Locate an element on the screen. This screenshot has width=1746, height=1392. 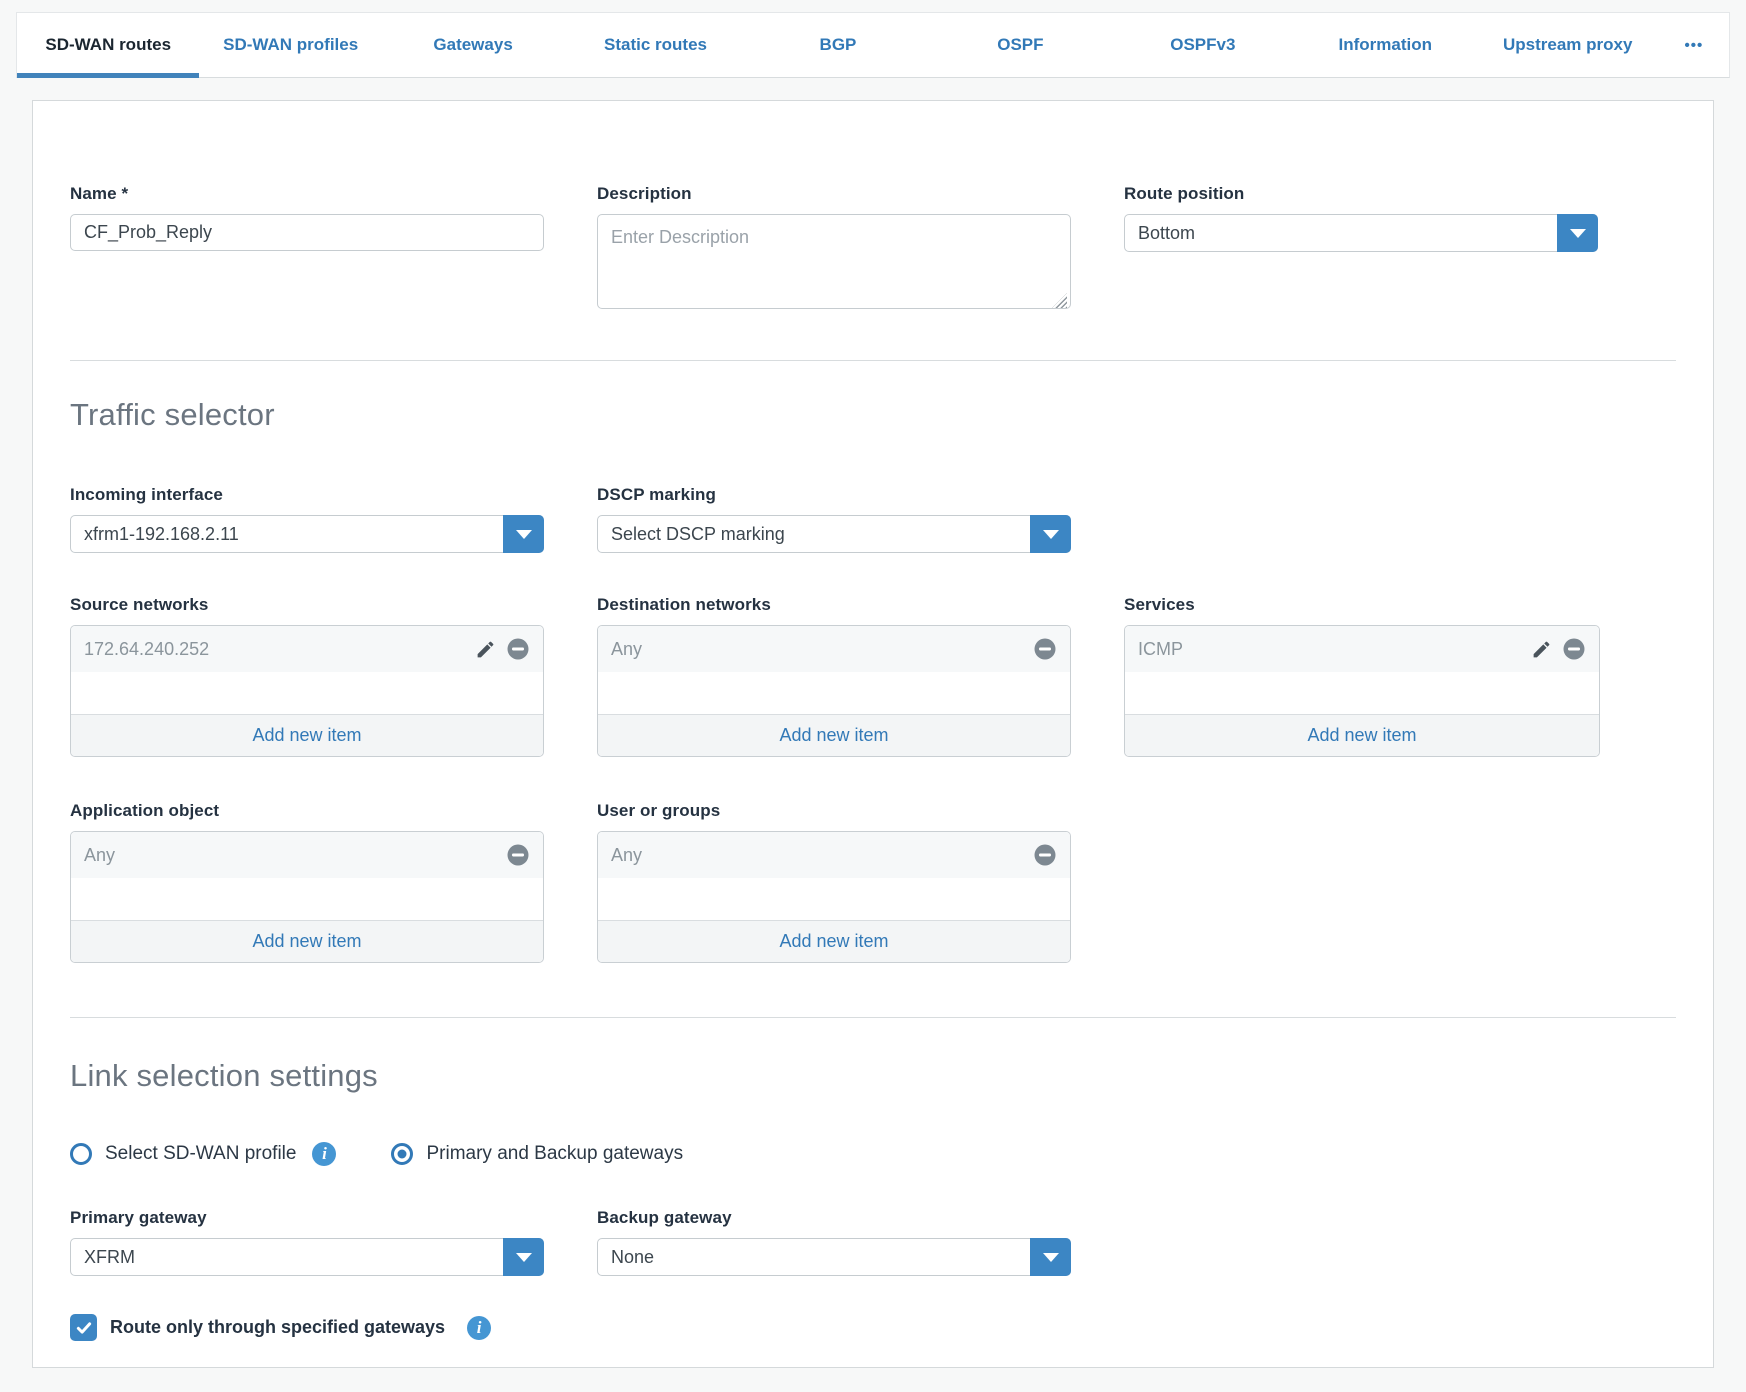
destination-networks-group: Destination networks Any Add new item is located at coordinates (834, 676).